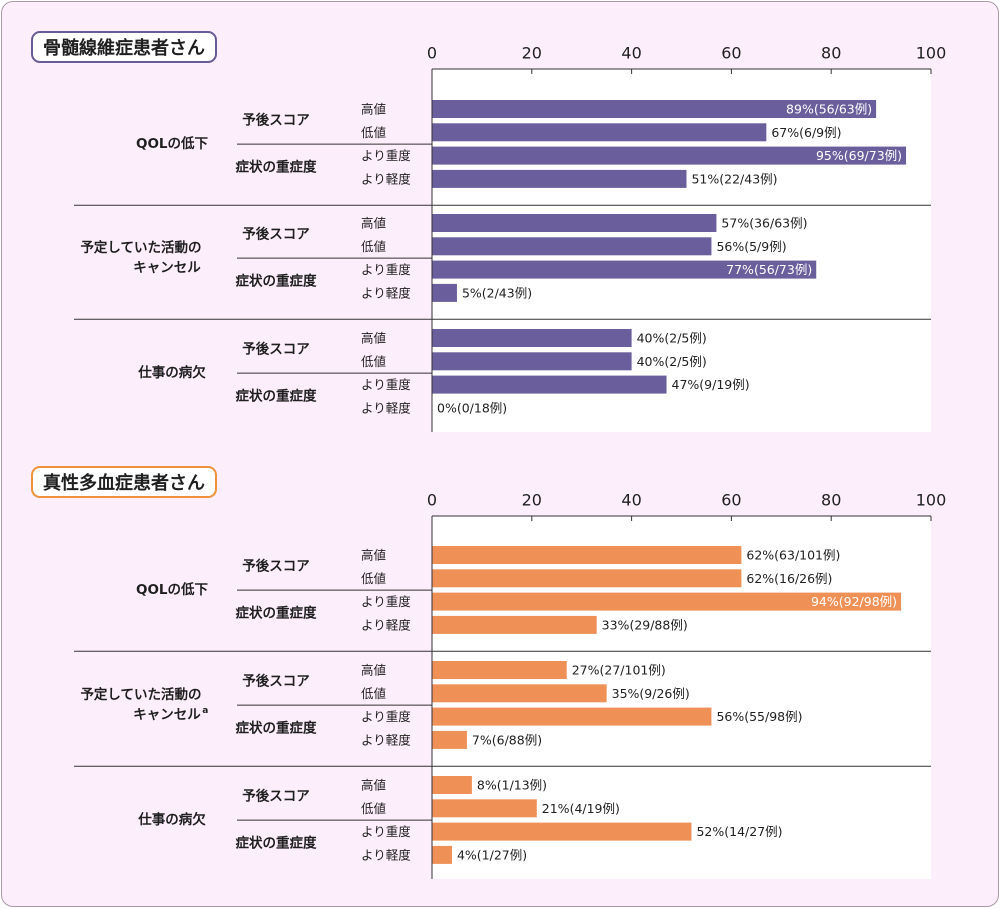  What do you see at coordinates (734, 178) in the screenshot?
I see `bar-data-label: 51%(22/43例)` at bounding box center [734, 178].